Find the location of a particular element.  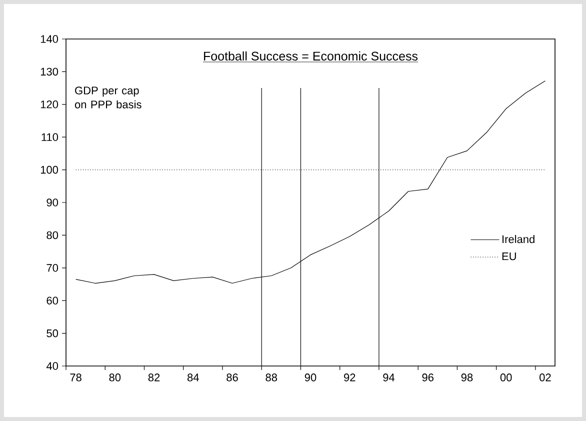

legend-label: EU is located at coordinates (509, 256).